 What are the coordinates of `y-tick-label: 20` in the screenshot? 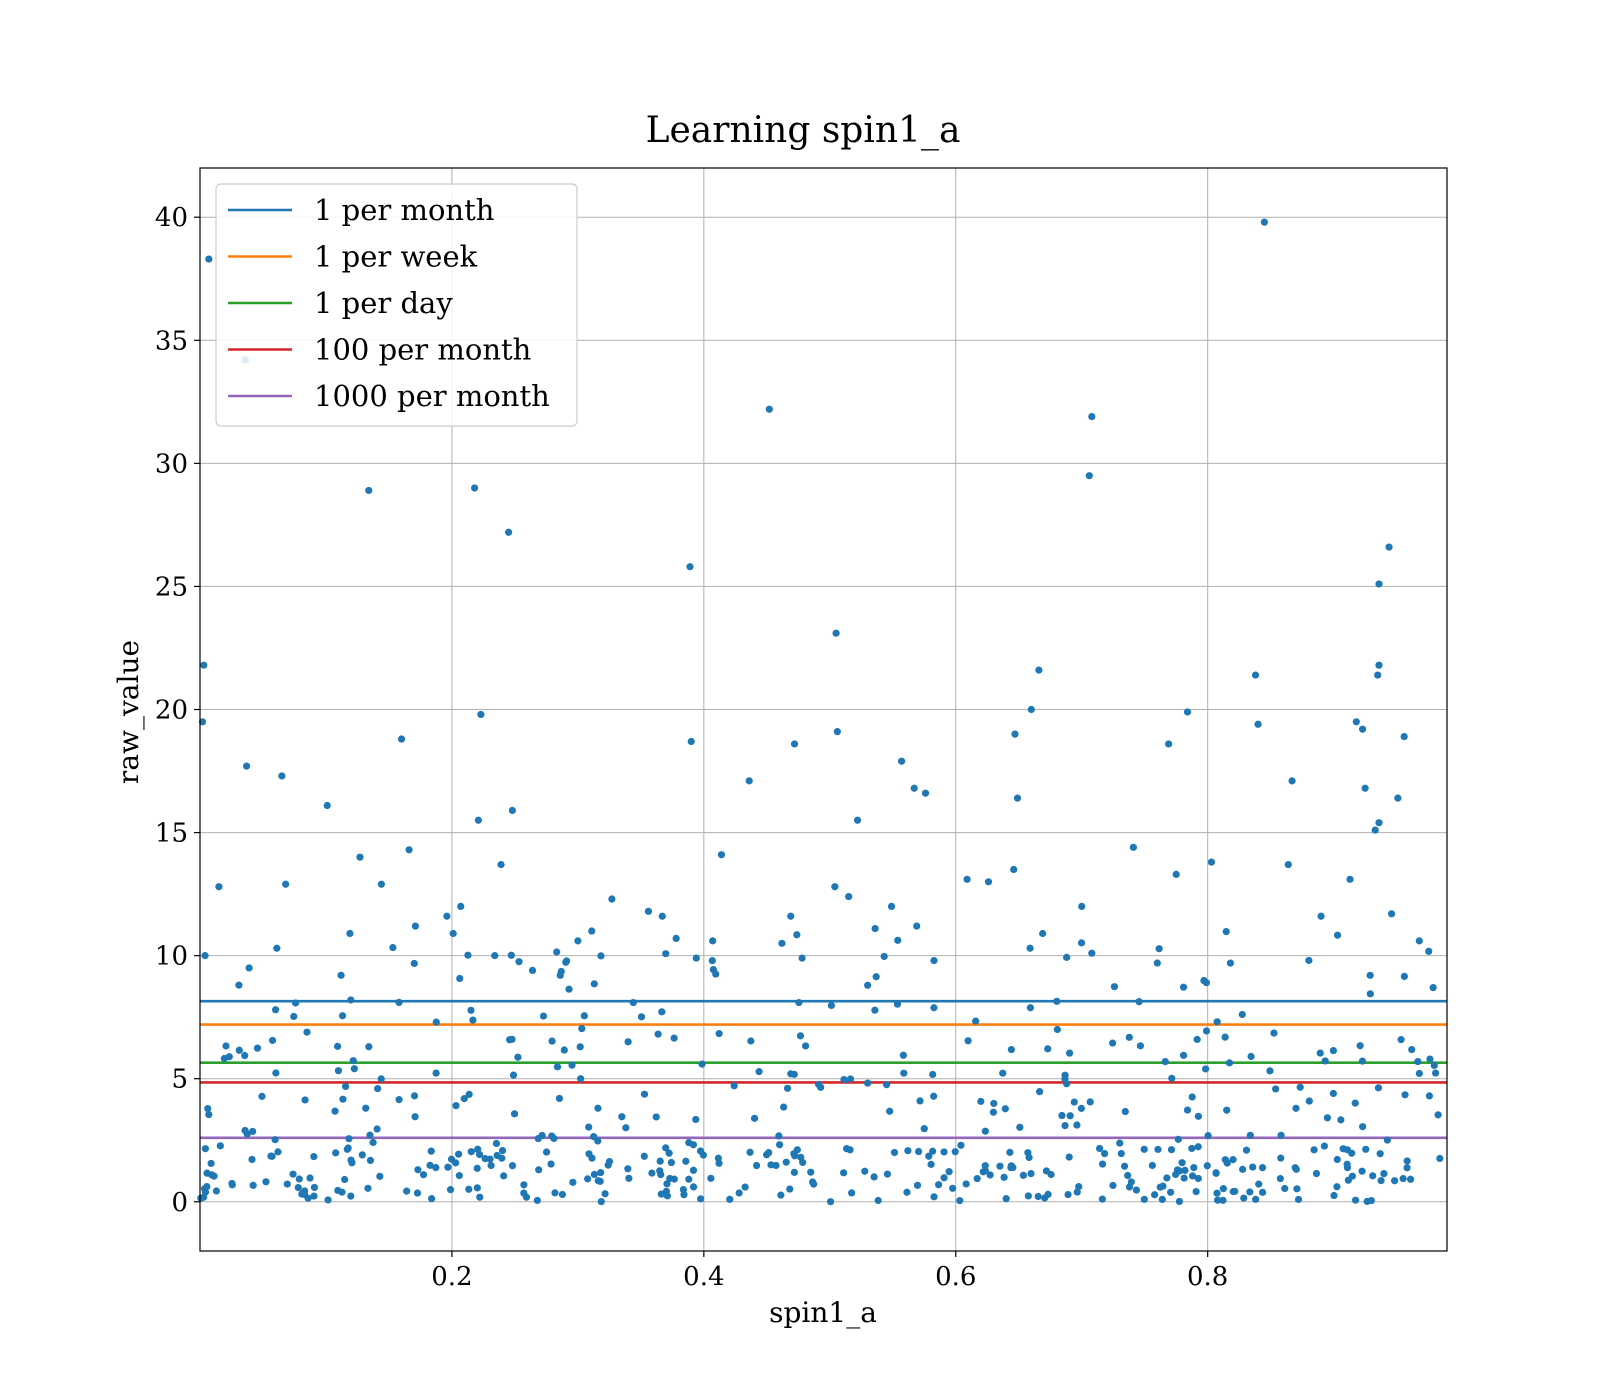 It's located at (171, 711).